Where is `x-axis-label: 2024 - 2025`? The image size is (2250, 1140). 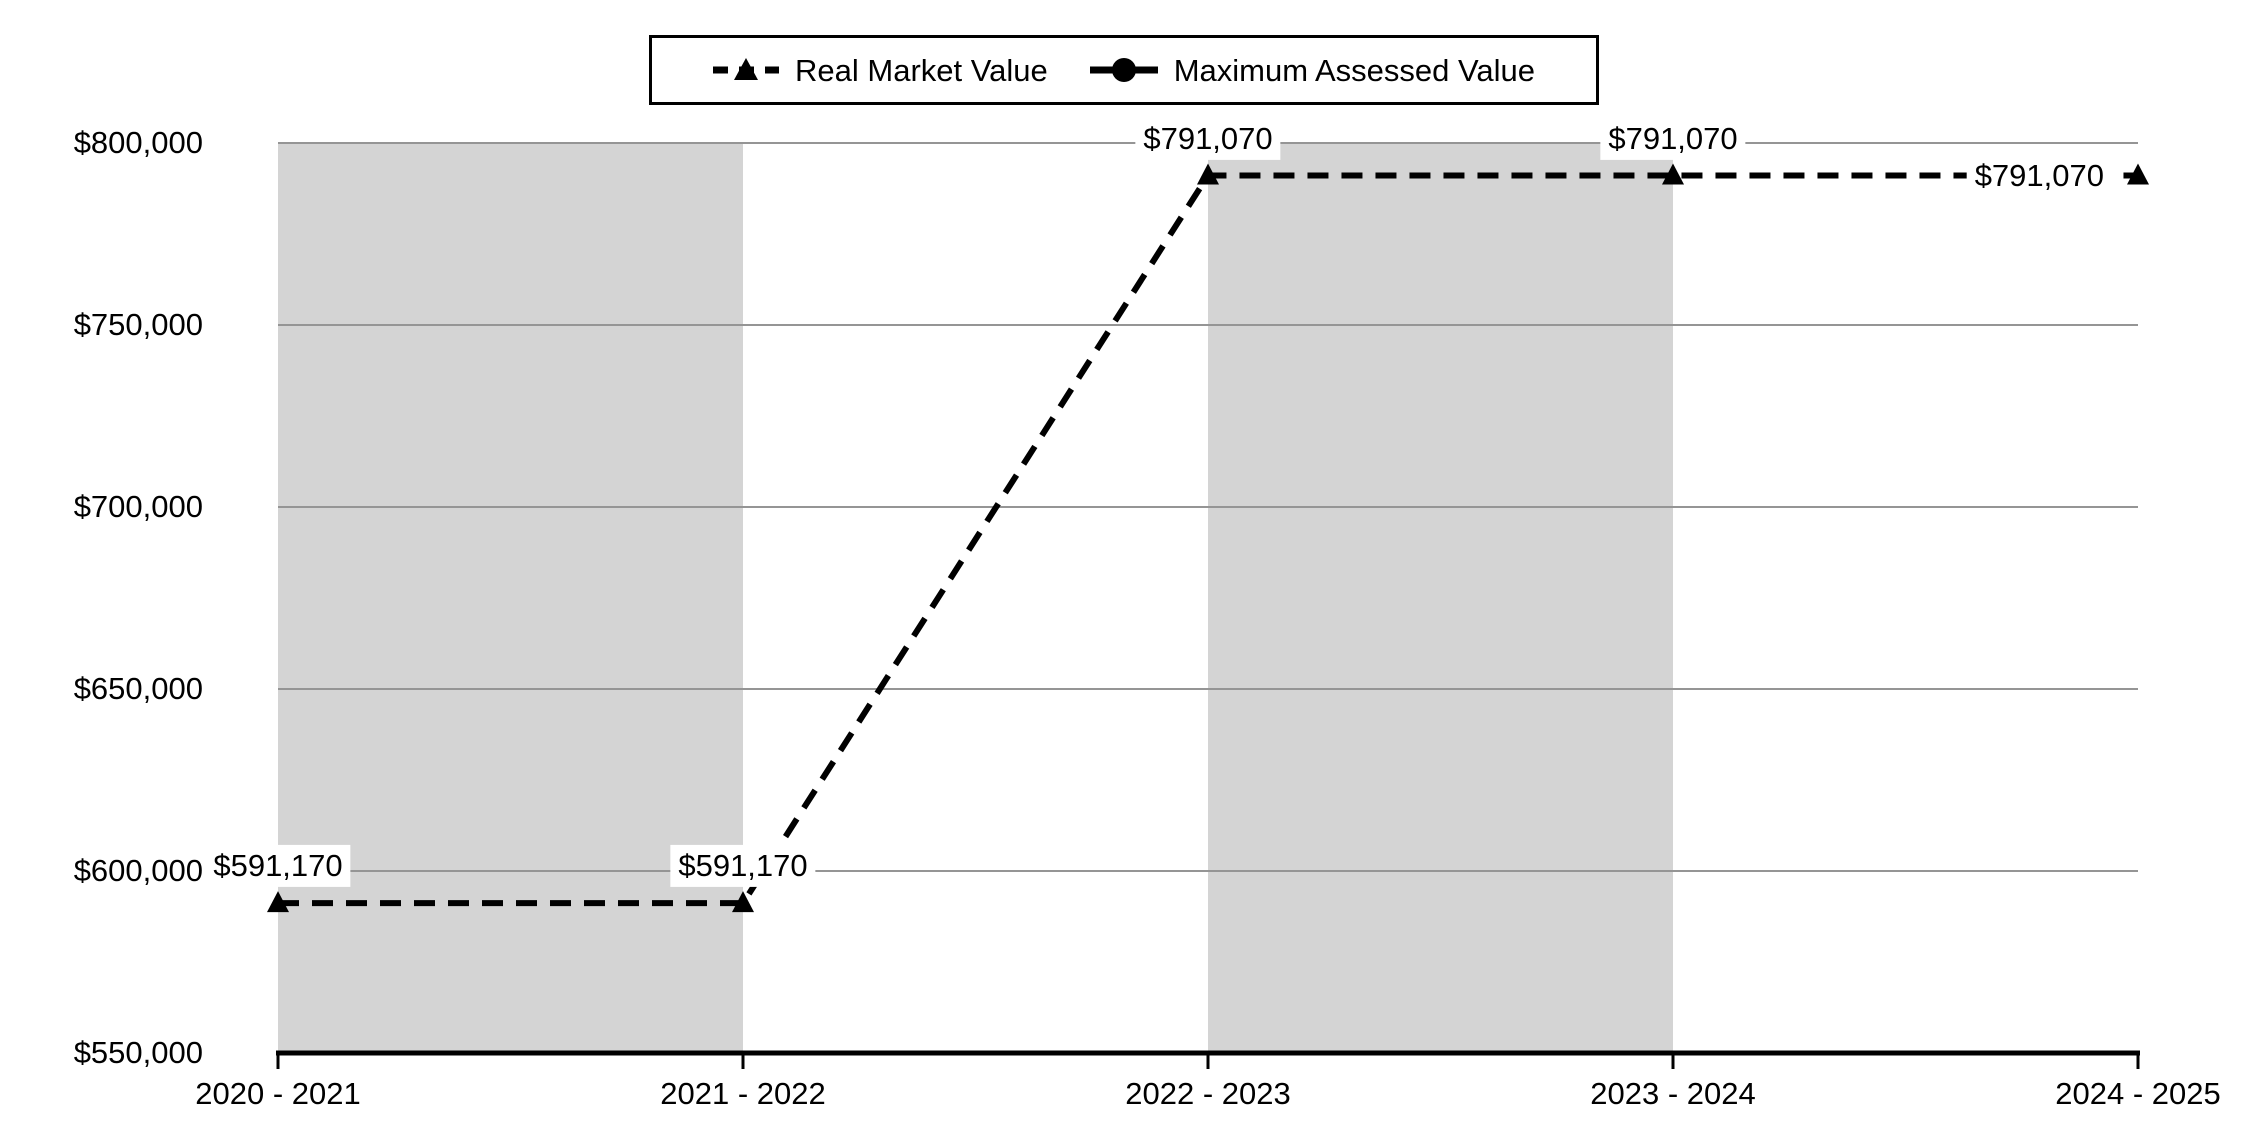
x-axis-label: 2024 - 2025 is located at coordinates (2138, 1093).